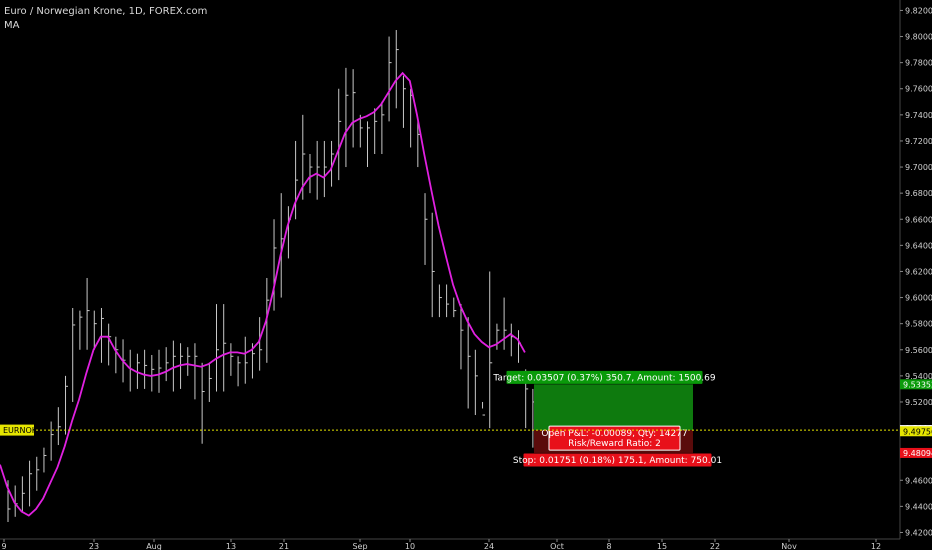 The height and width of the screenshot is (550, 932). I want to click on price-tick-label: 9.70000, so click(918, 167).